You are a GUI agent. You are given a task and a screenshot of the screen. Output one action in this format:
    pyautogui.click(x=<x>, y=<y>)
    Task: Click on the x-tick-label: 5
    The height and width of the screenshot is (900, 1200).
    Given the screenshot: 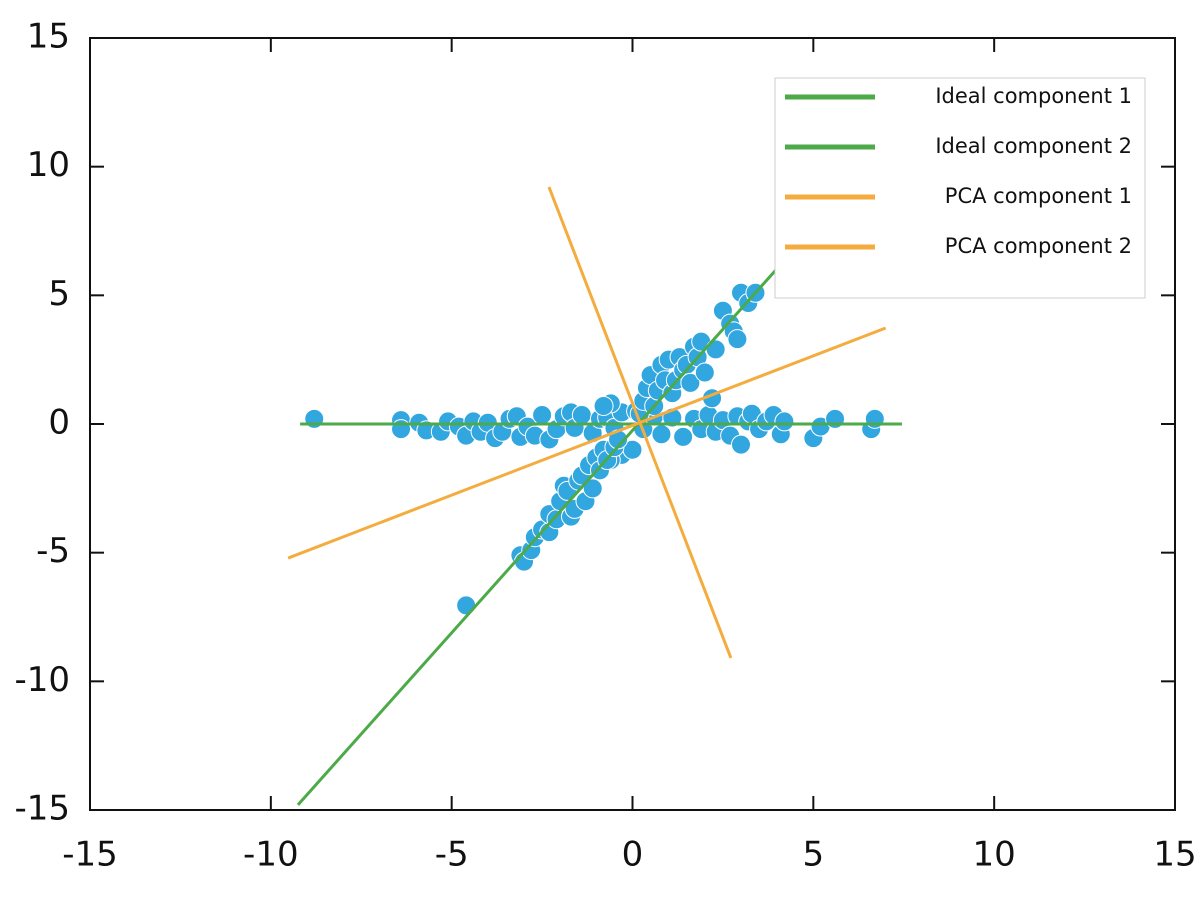 What is the action you would take?
    pyautogui.click(x=814, y=855)
    